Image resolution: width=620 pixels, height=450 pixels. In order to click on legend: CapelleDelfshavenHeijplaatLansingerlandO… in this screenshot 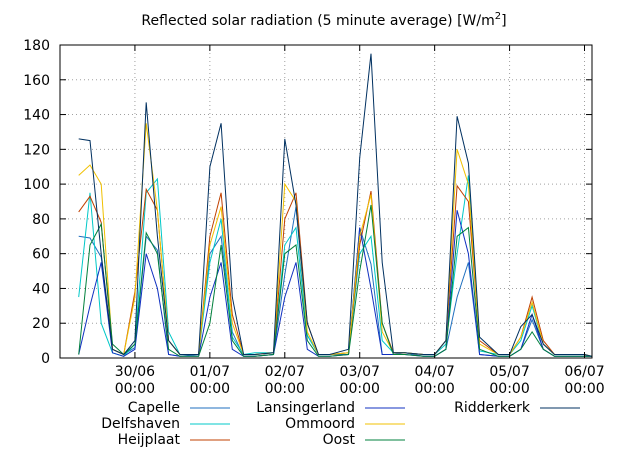, I will do `click(340, 424)`.